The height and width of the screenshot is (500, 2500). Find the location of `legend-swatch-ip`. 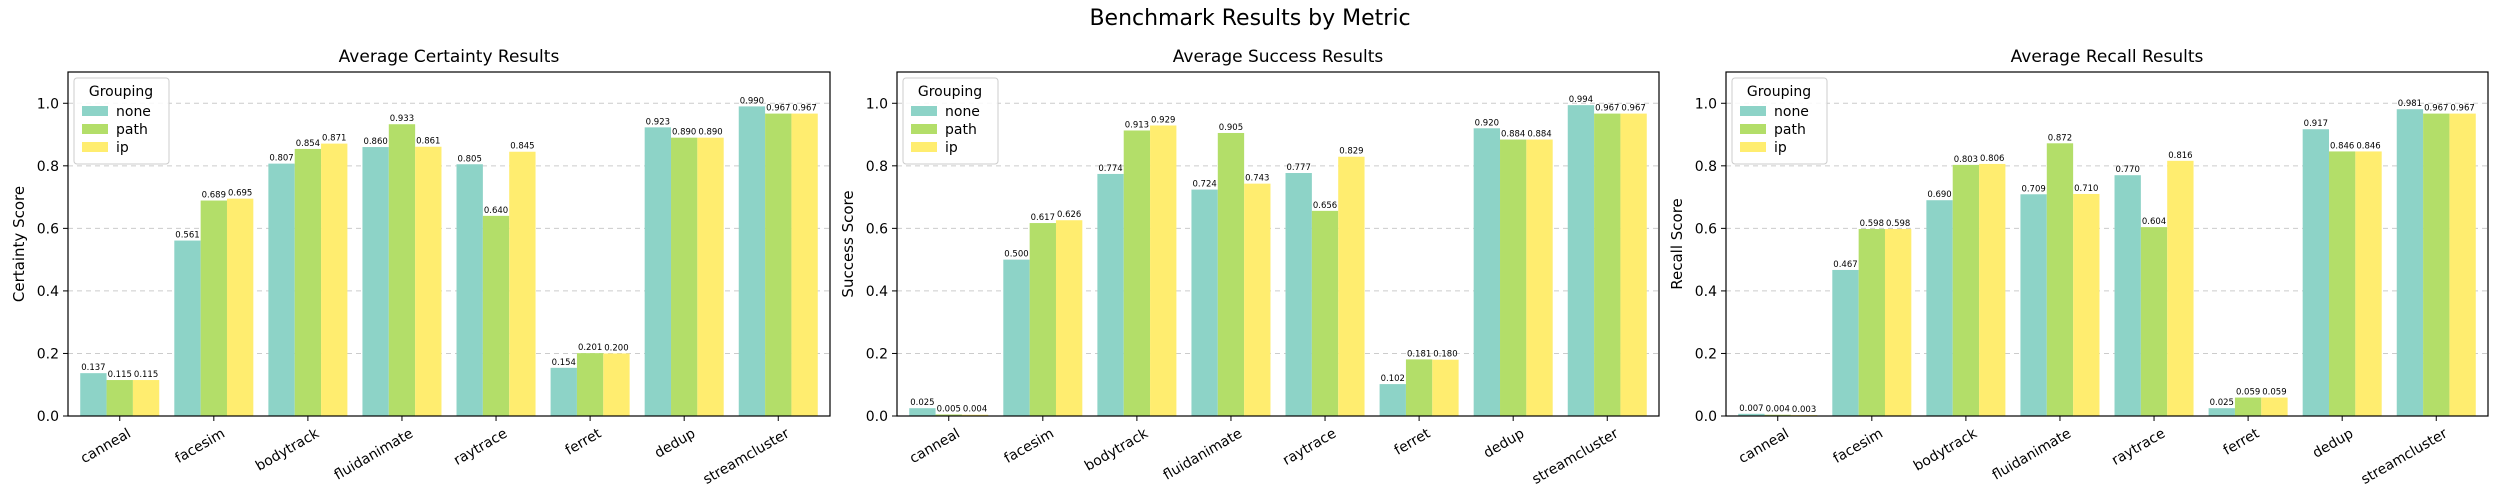

legend-swatch-ip is located at coordinates (95, 147).